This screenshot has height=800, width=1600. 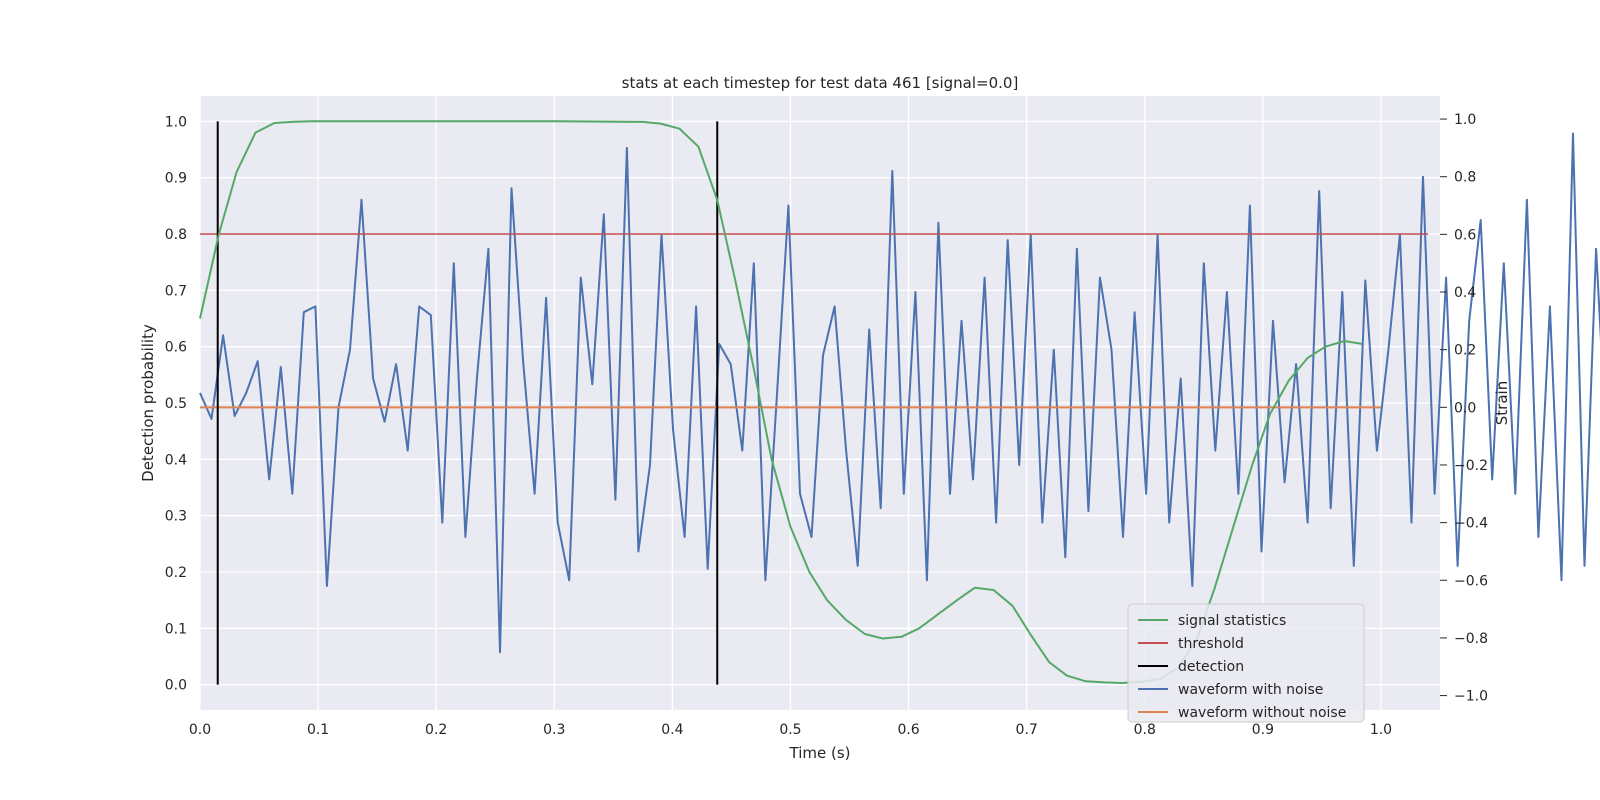 What do you see at coordinates (672, 730) in the screenshot?
I see `x-tick-label: 0.4` at bounding box center [672, 730].